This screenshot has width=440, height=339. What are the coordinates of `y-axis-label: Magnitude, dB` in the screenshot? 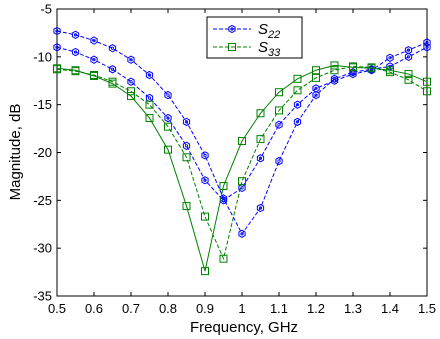 It's located at (15, 152).